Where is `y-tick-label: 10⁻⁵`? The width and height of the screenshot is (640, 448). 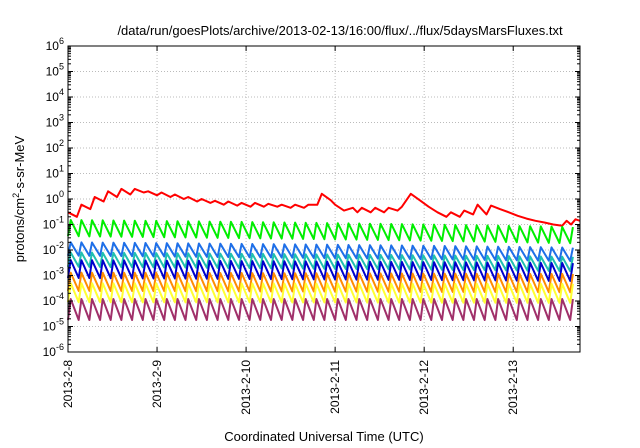 y-tick-label: 10⁻⁵ is located at coordinates (53, 325).